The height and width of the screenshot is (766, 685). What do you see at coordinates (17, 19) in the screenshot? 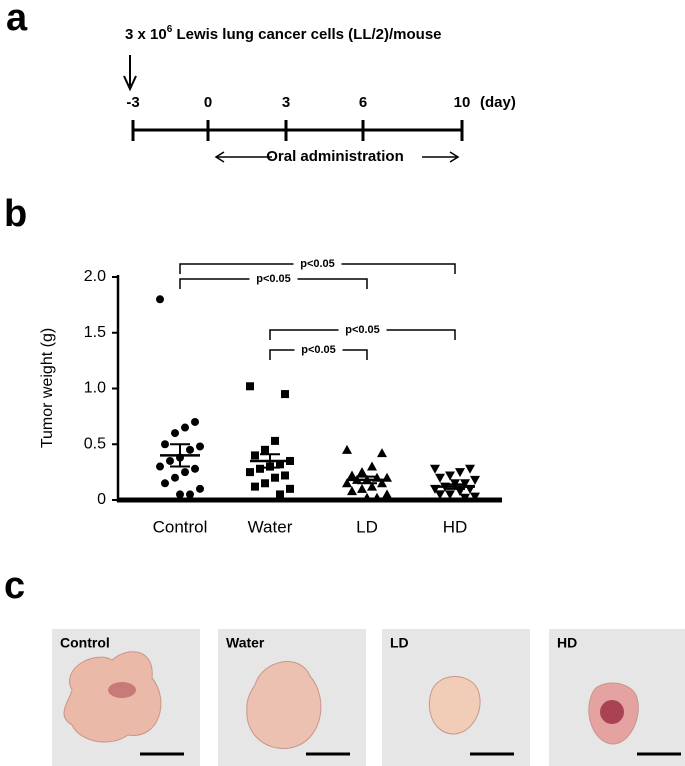
I see `panel-label: a` at bounding box center [17, 19].